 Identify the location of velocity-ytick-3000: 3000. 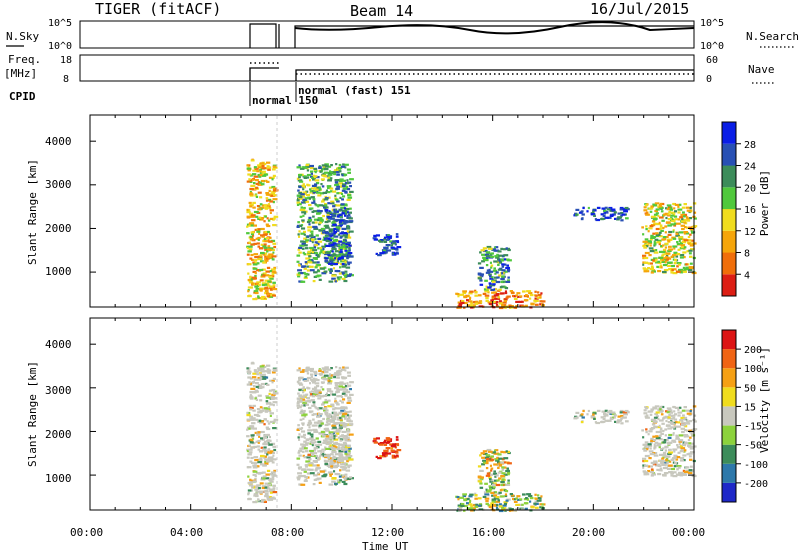
(58, 390).